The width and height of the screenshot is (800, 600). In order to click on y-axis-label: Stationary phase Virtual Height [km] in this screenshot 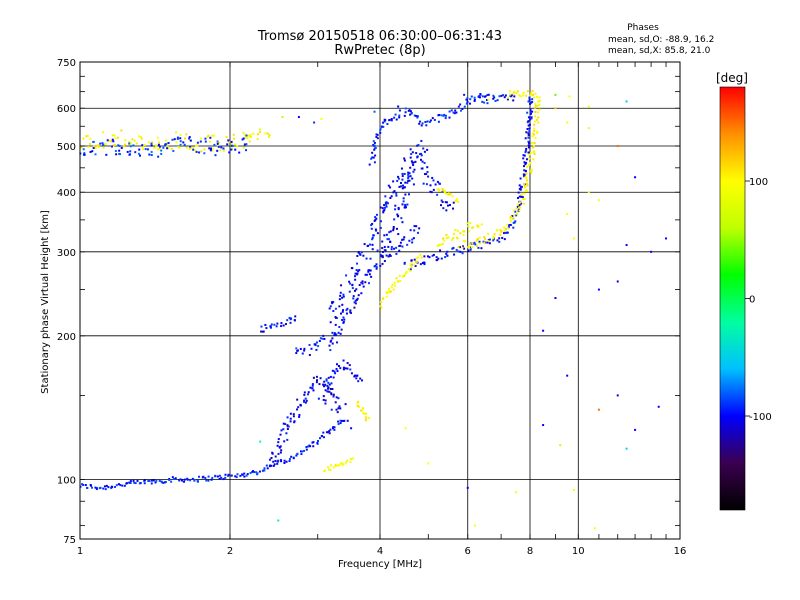, I will do `click(45, 302)`.